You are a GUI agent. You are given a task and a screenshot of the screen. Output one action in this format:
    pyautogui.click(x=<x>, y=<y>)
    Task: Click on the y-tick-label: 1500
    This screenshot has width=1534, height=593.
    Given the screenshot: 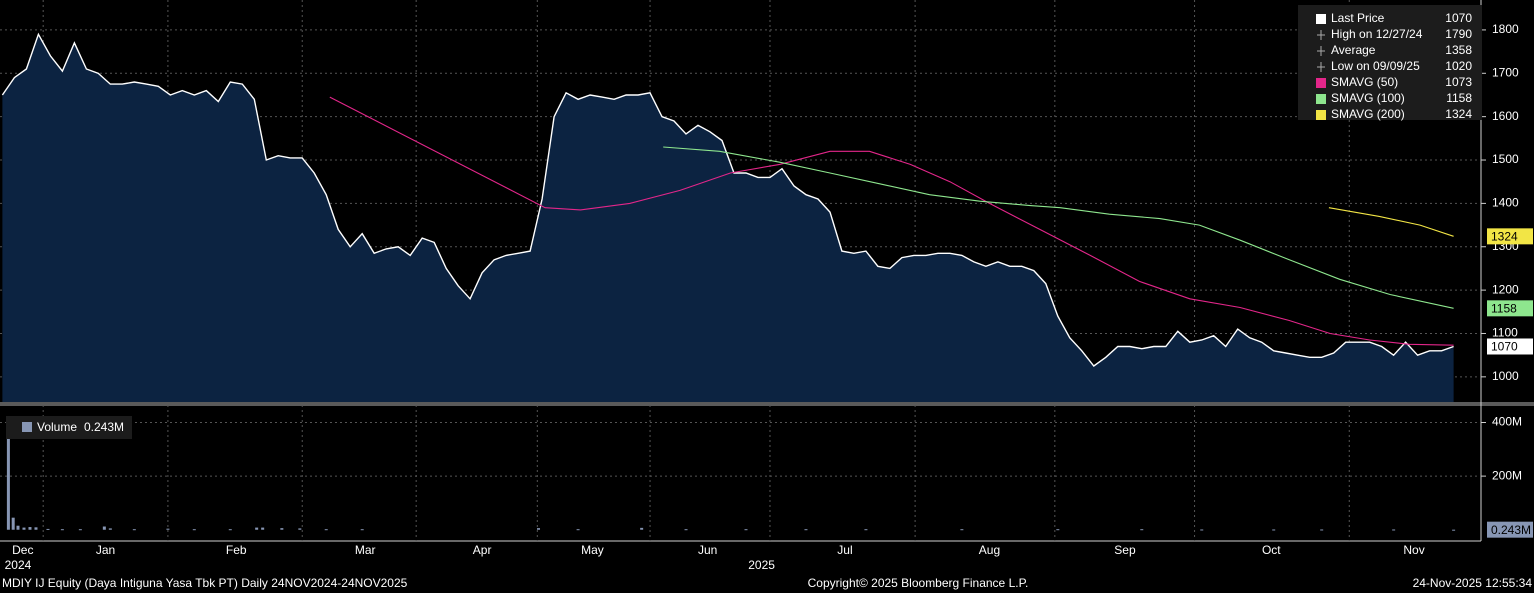 What is the action you would take?
    pyautogui.click(x=1505, y=159)
    